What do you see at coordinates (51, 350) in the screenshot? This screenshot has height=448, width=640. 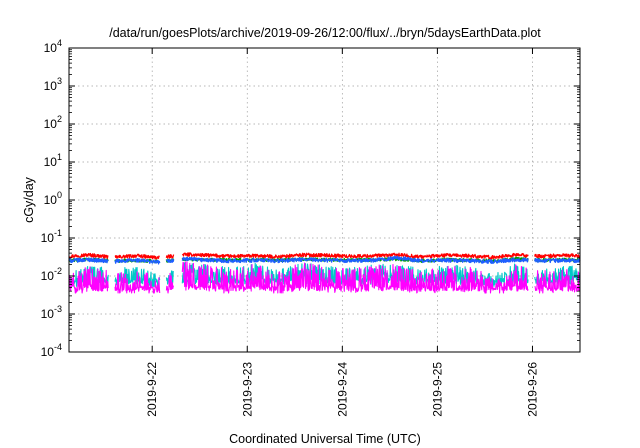 I see `y-tick-label: 10⁻⁴` at bounding box center [51, 350].